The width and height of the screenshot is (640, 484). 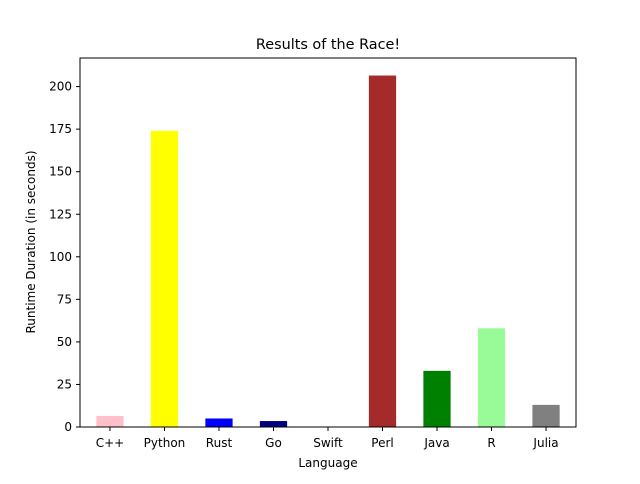 I want to click on x-tick-label: R, so click(x=491, y=443).